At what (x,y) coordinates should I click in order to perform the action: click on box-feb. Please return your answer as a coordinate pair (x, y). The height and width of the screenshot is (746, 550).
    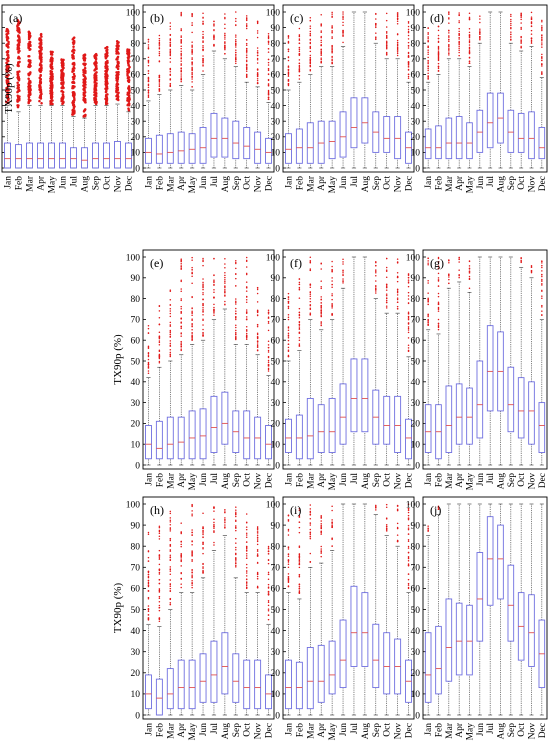
    Looking at the image, I should click on (438, 610).